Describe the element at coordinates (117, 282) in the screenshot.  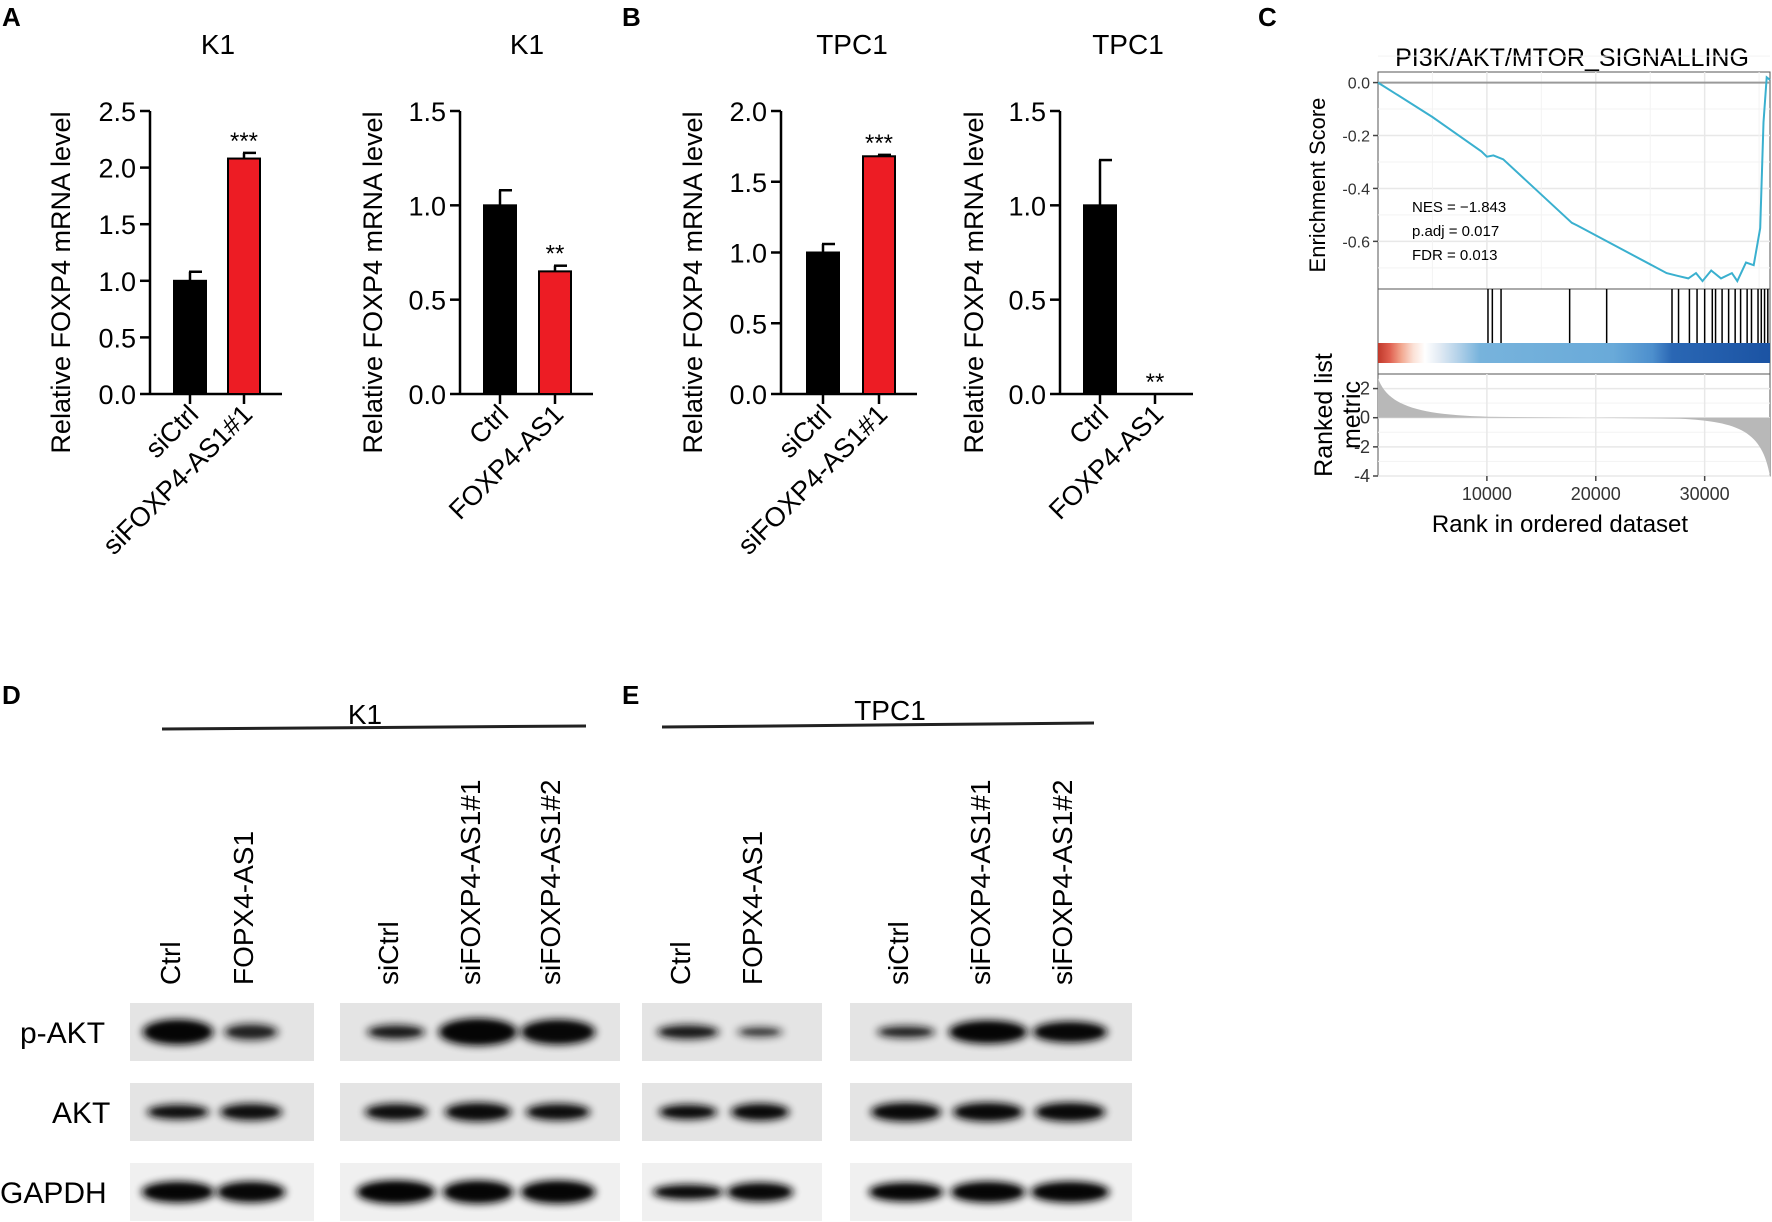
I see `chart-a1-ytick-label: 1.0` at that location.